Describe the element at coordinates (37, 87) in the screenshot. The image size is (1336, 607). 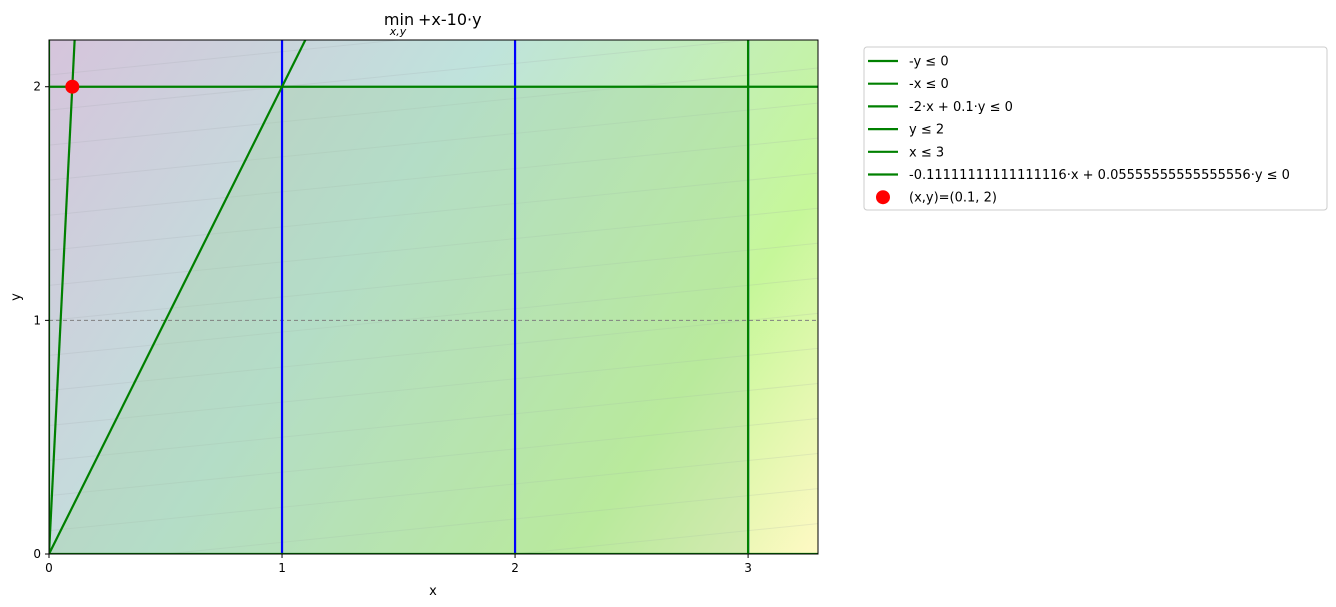
I see `y-tick-label: 2` at that location.